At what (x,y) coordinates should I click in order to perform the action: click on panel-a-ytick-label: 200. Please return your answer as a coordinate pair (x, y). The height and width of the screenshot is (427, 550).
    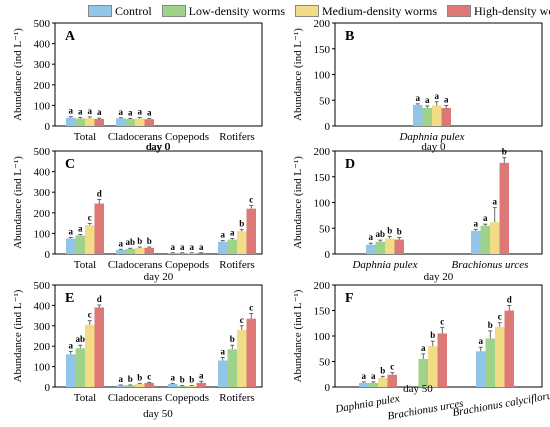
    Looking at the image, I should click on (42, 86).